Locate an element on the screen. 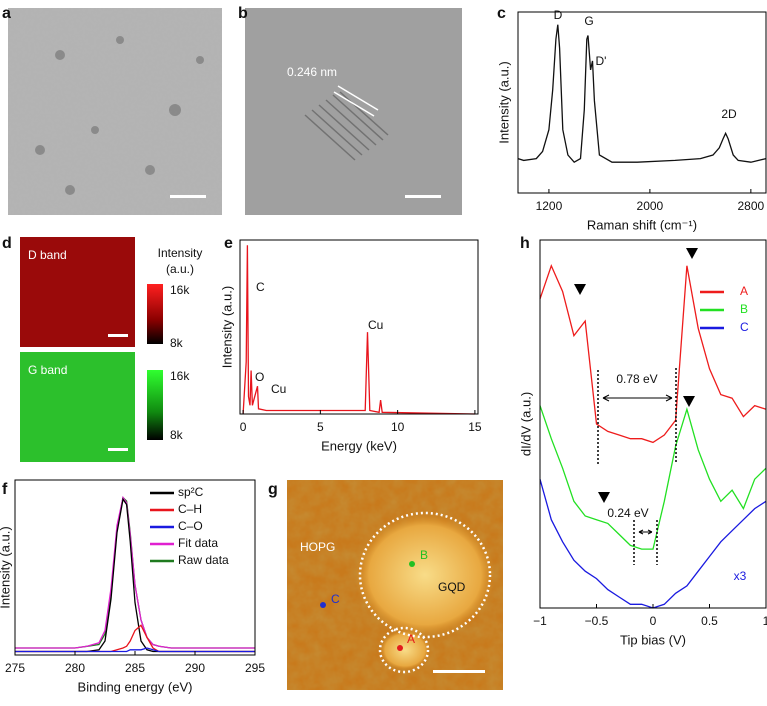  panel-label: b is located at coordinates (243, 13).